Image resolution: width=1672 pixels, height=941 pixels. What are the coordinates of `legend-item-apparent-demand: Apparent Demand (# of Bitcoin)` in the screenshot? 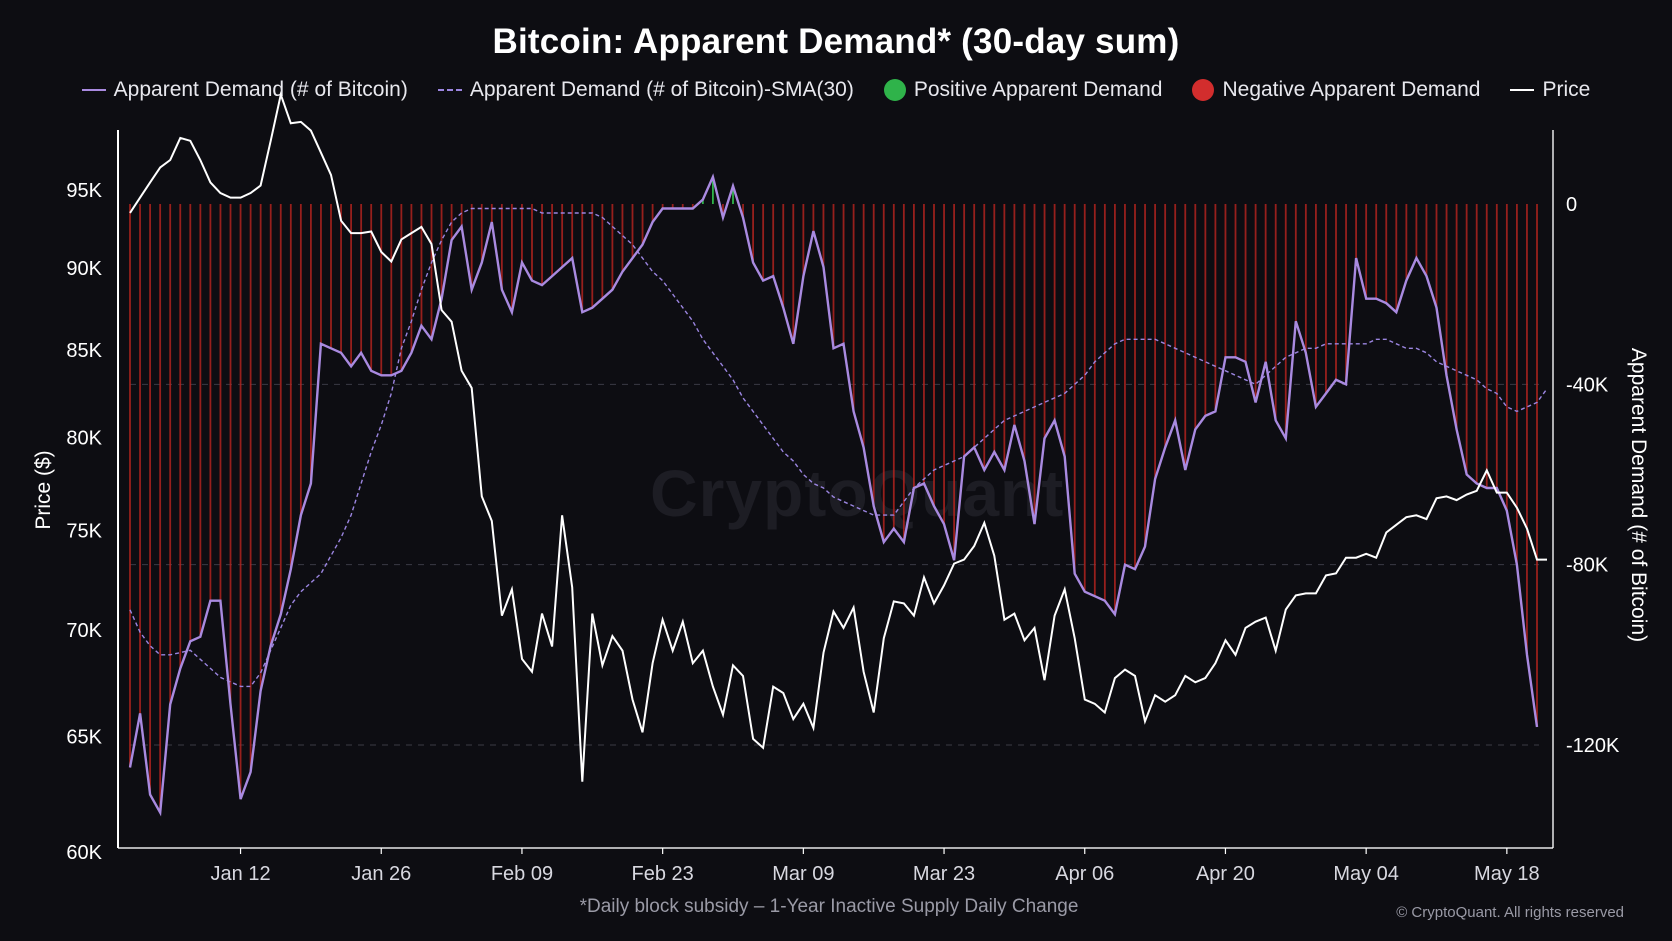 It's located at (244, 90).